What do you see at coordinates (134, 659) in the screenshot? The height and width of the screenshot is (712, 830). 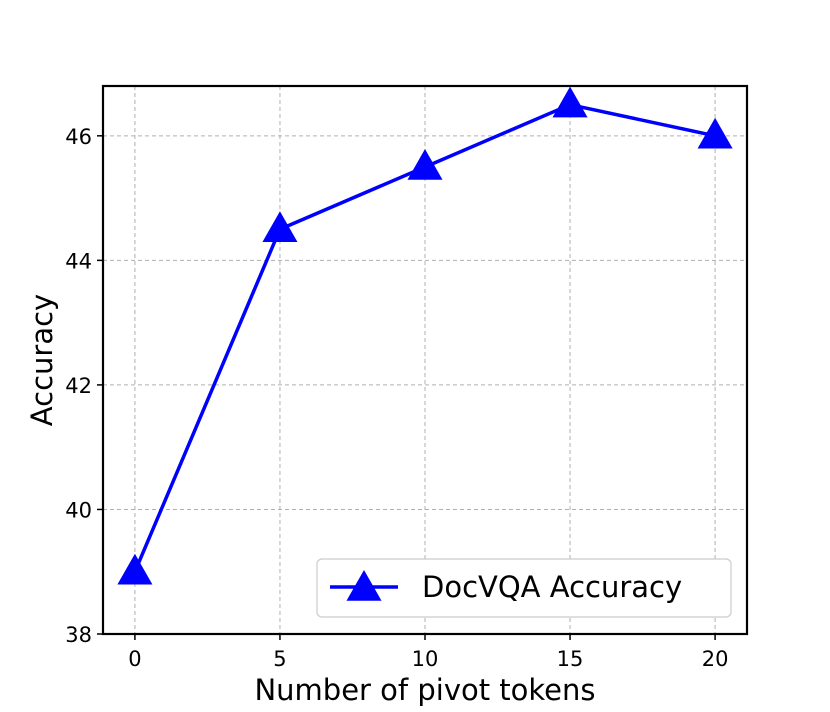 I see `x-tick-label: 0` at bounding box center [134, 659].